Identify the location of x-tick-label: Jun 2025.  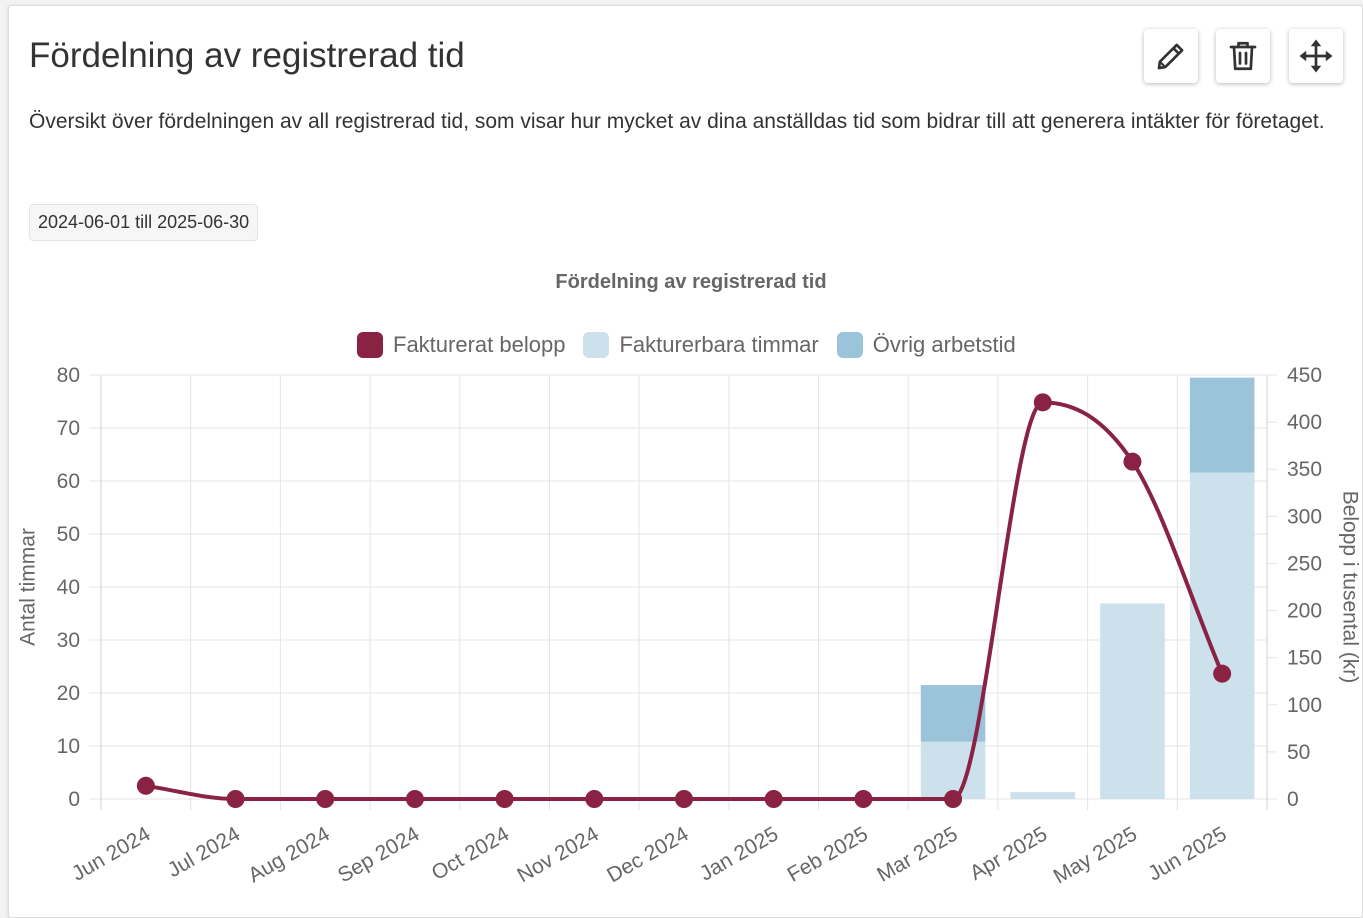
(1187, 853).